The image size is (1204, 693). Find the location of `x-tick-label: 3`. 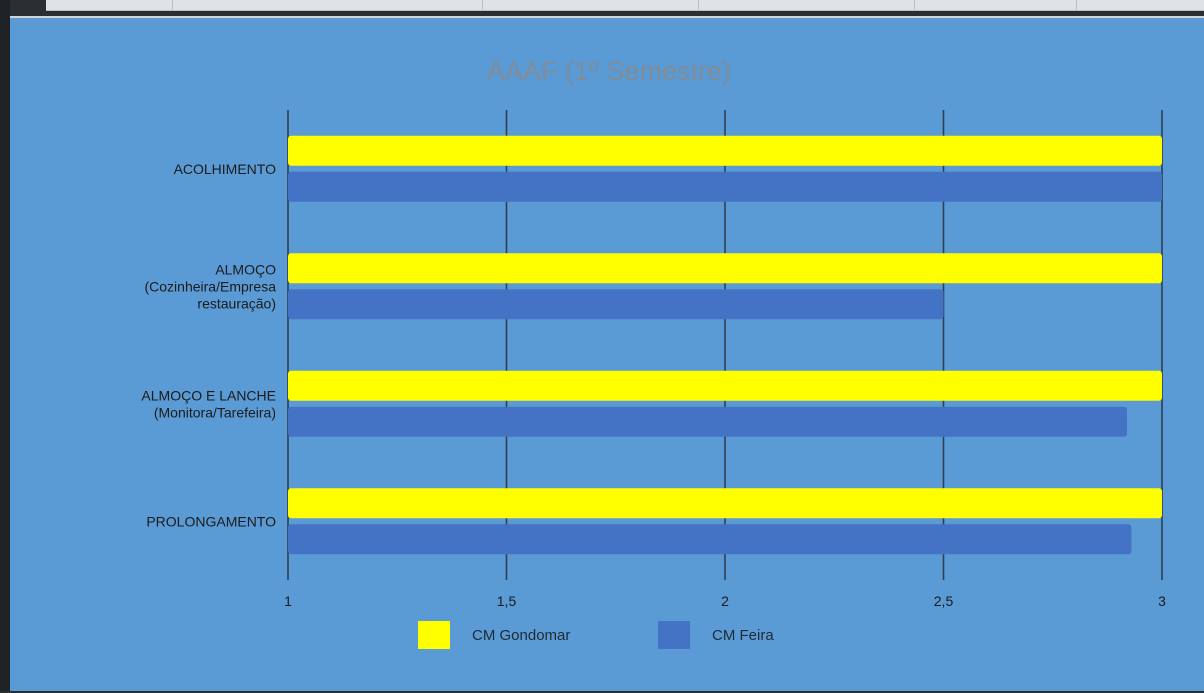

x-tick-label: 3 is located at coordinates (1162, 601).